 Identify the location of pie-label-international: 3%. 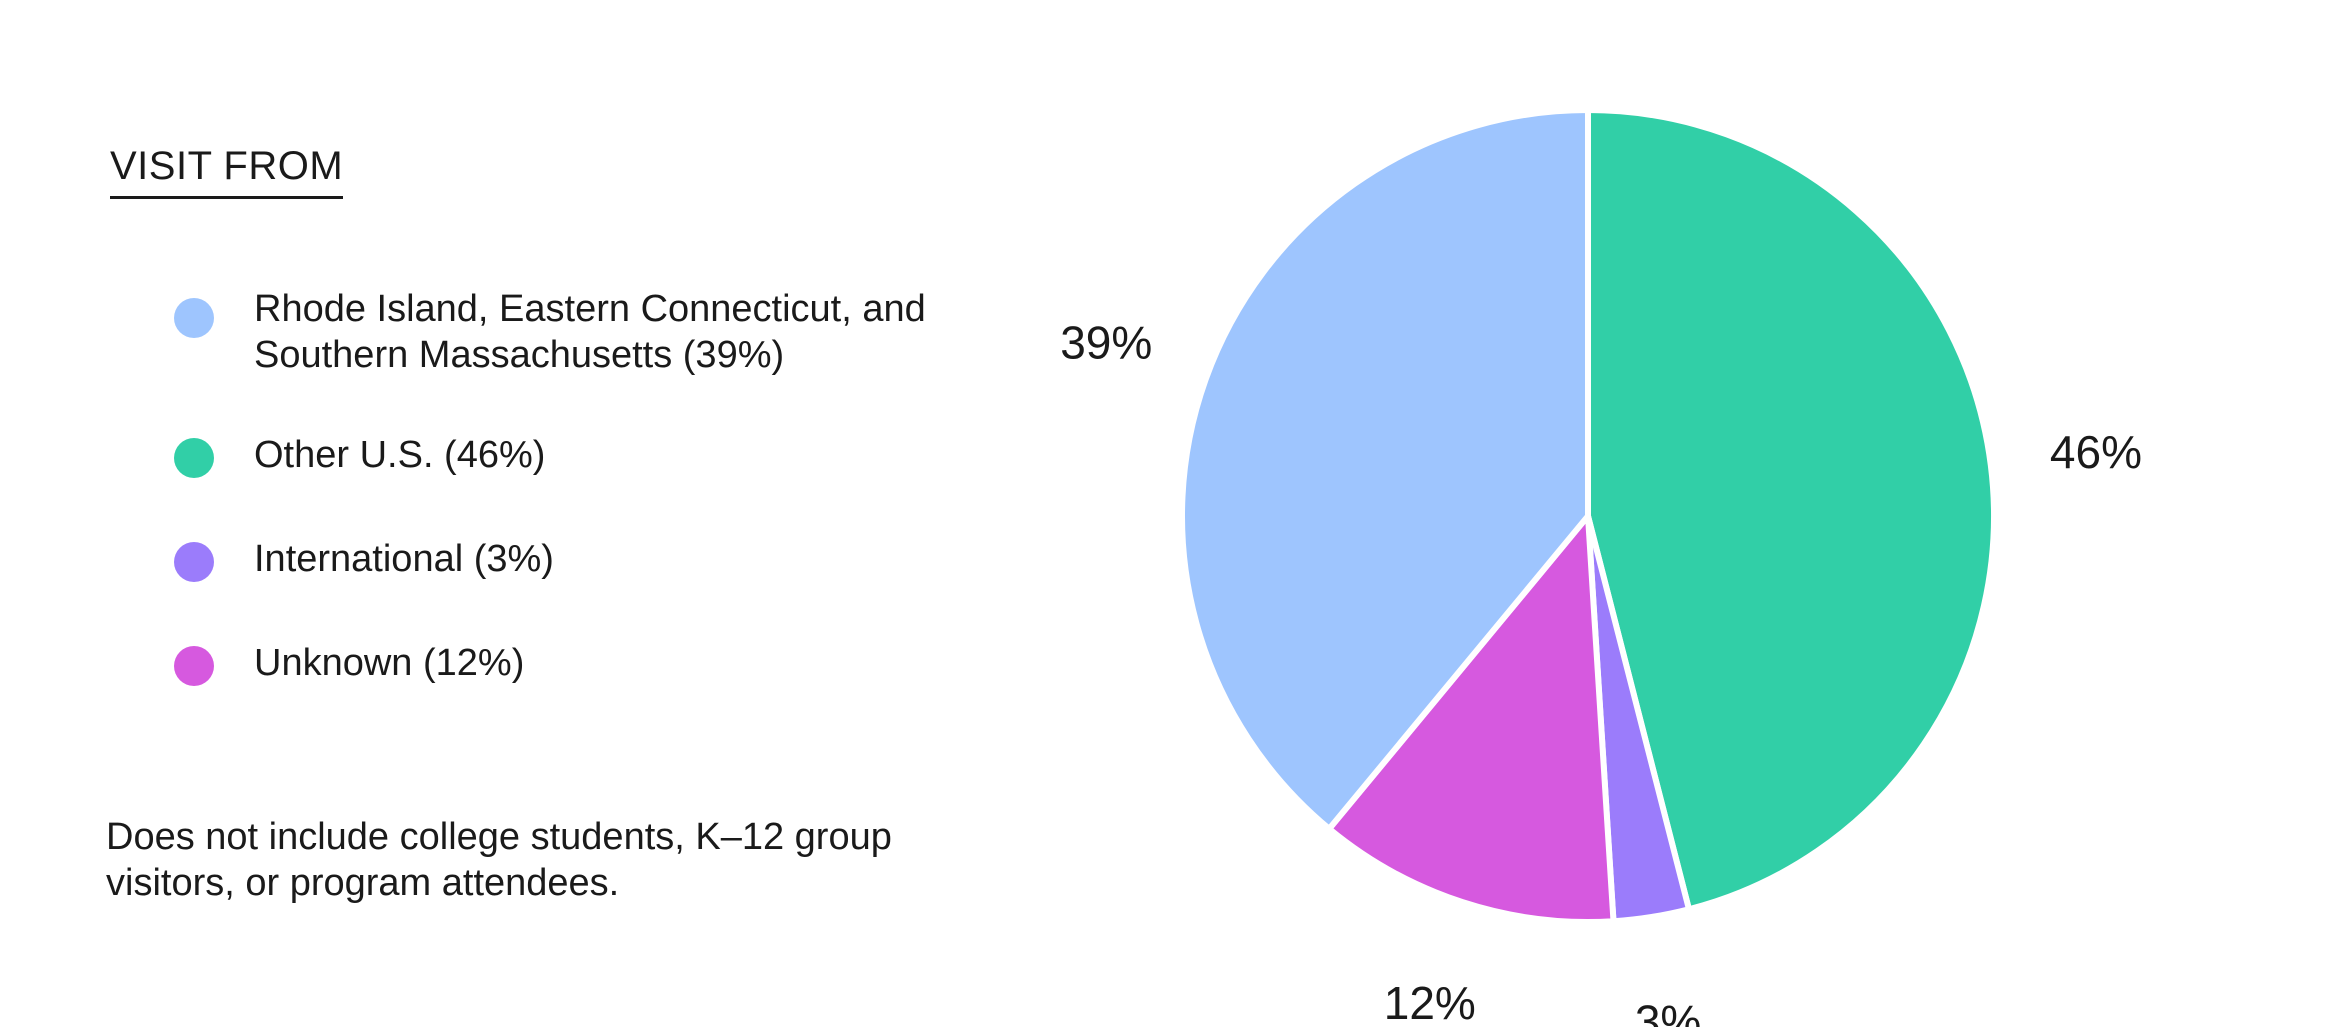
(1668, 1011).